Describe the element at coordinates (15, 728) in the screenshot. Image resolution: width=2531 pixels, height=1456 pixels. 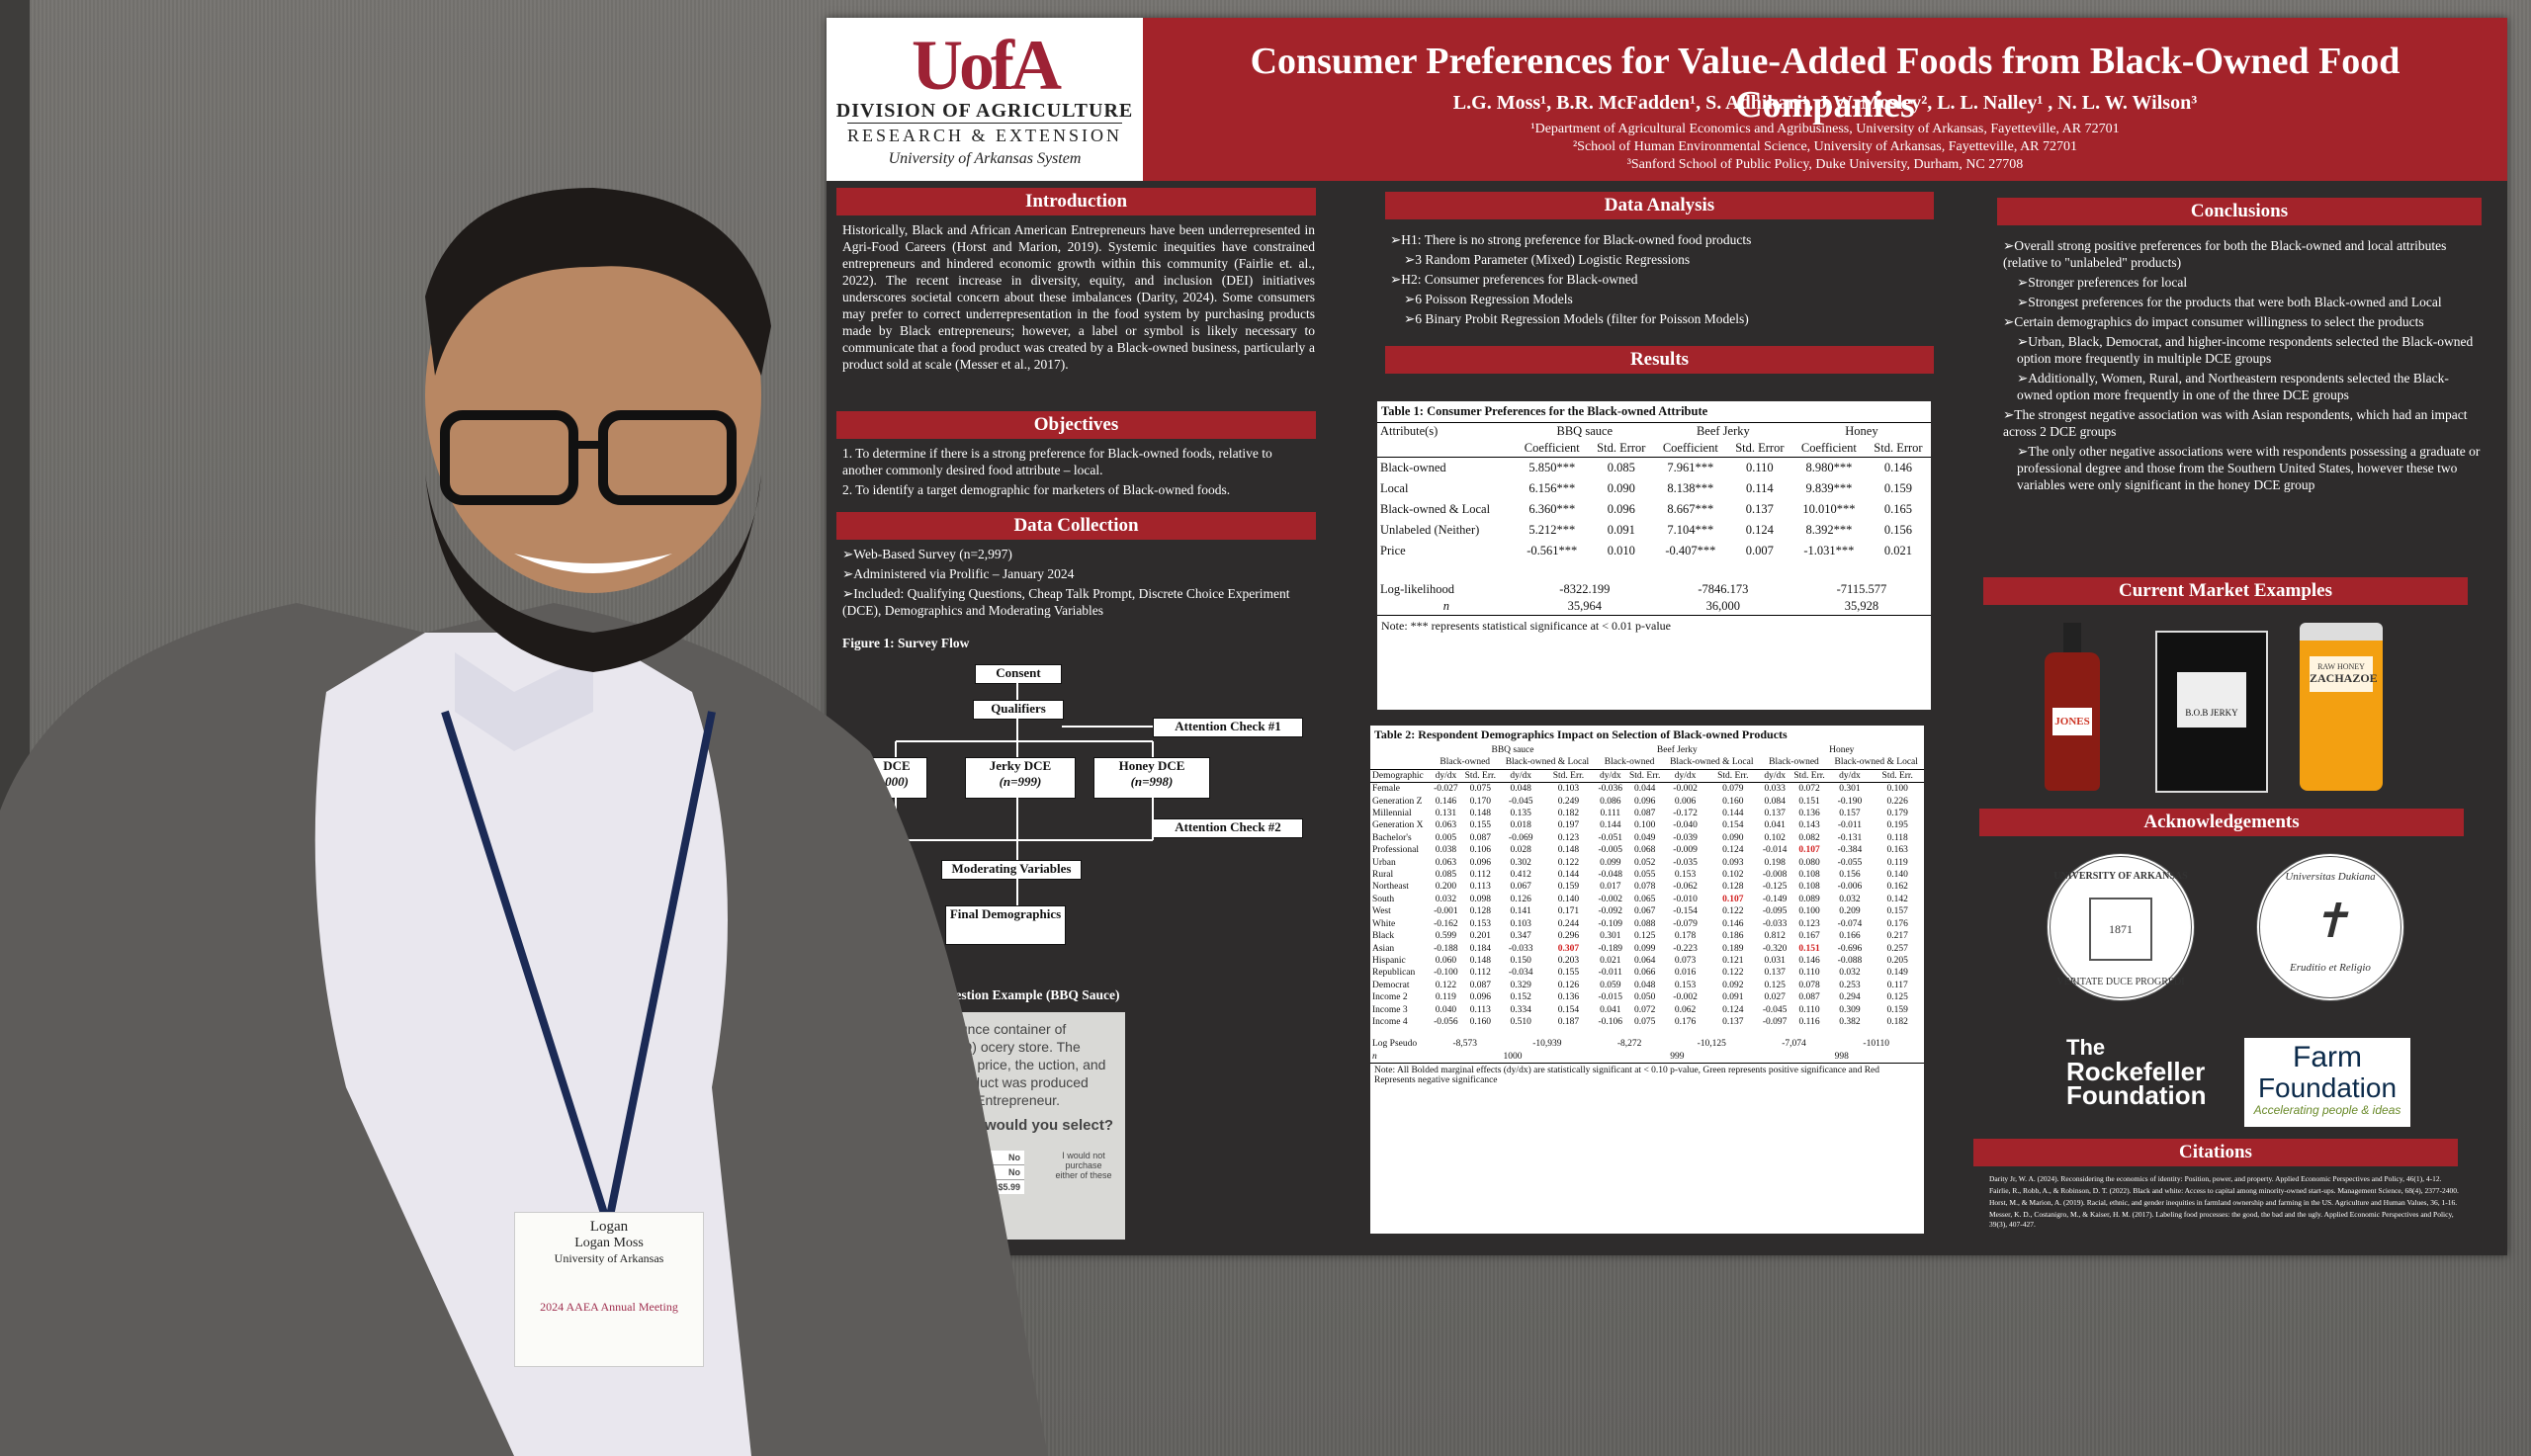
I see `wall-edge` at that location.